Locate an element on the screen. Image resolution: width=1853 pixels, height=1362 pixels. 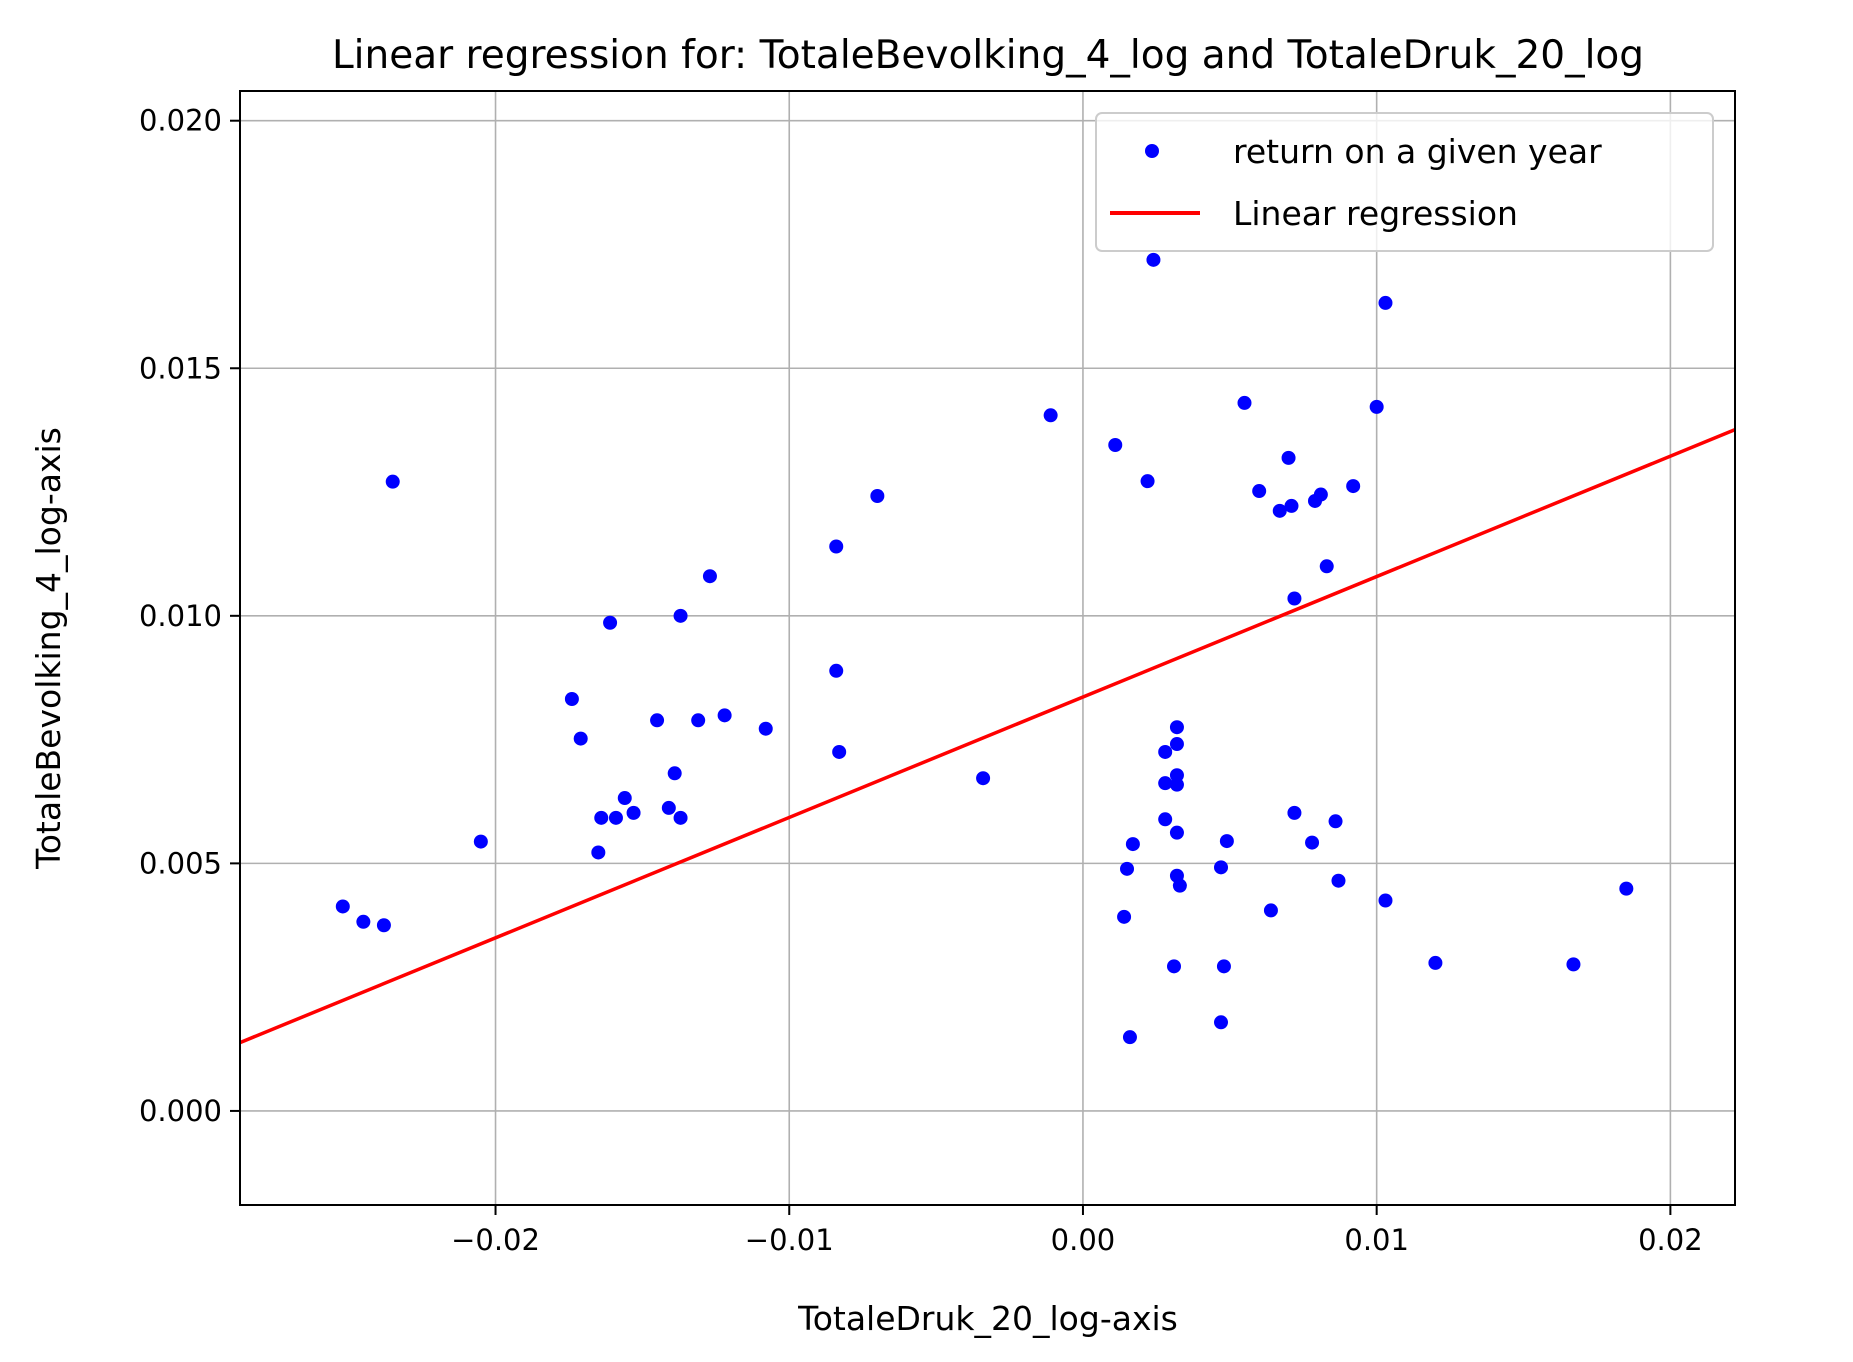
y-axis-ticks: 0.000 0.005 0.010 0.015 0.020 is located at coordinates (189, 616).